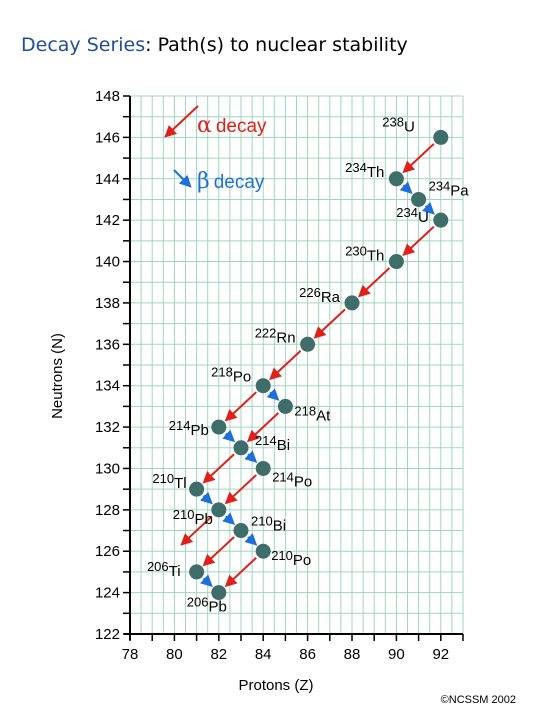 Image resolution: width=540 pixels, height=720 pixels. Describe the element at coordinates (193, 517) in the screenshot. I see `nuclide-label: 210Pb` at that location.